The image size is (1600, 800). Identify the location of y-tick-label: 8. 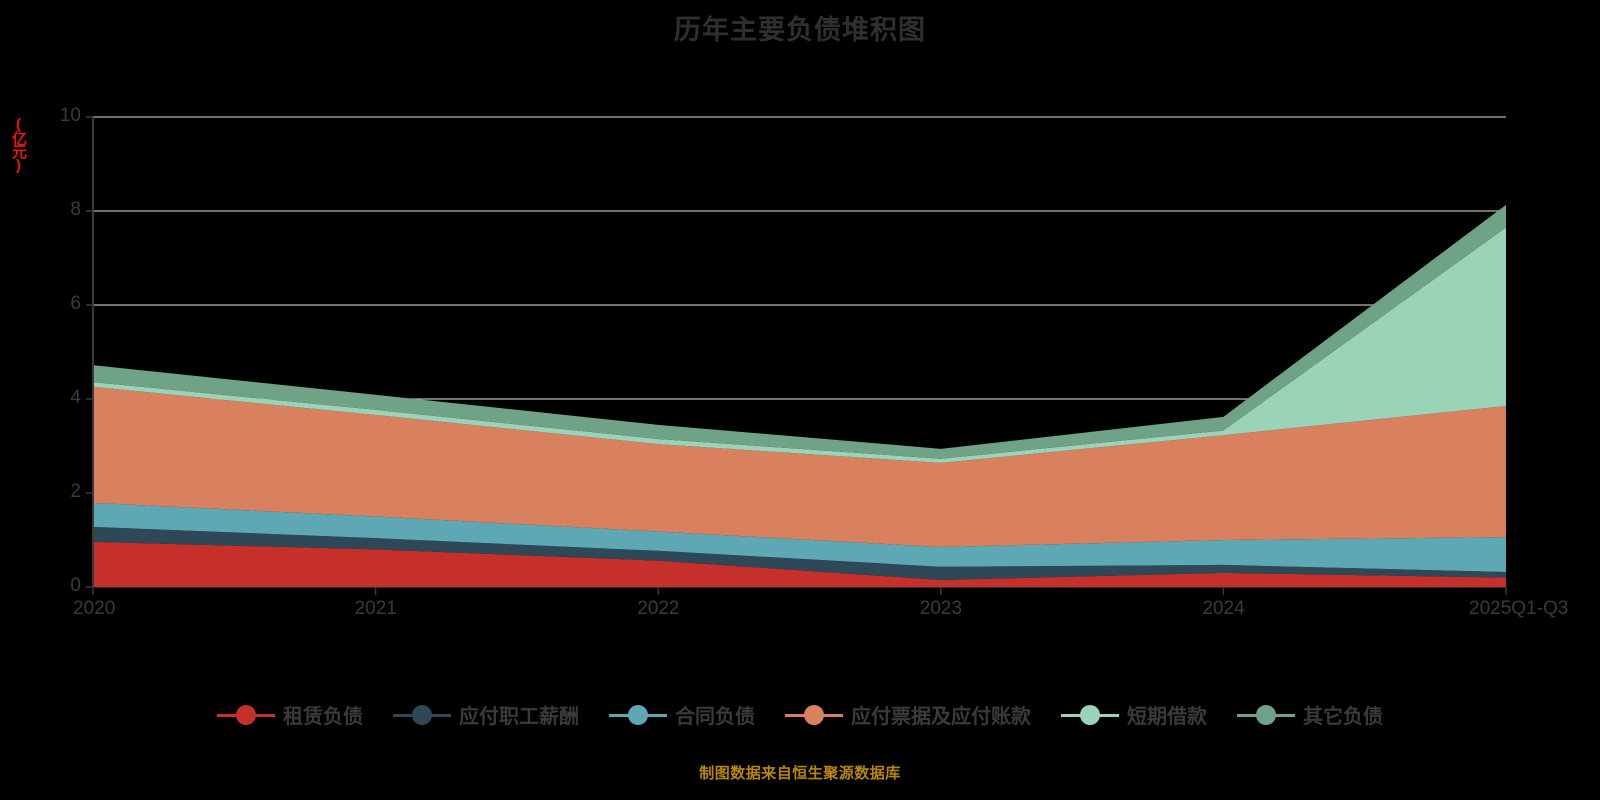
(75, 209).